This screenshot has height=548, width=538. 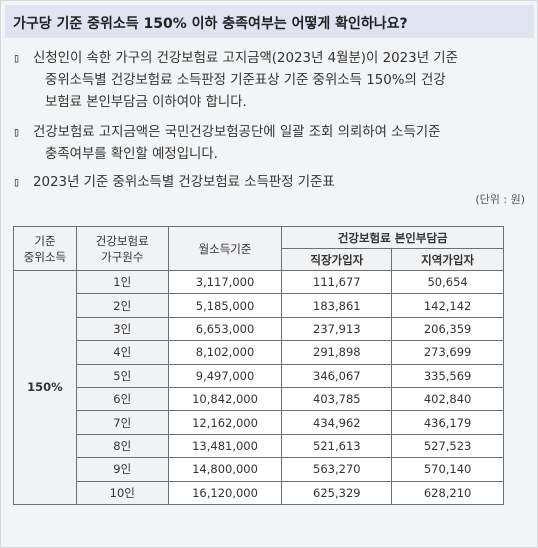 I want to click on household-size-cell: 10인, so click(x=122, y=492).